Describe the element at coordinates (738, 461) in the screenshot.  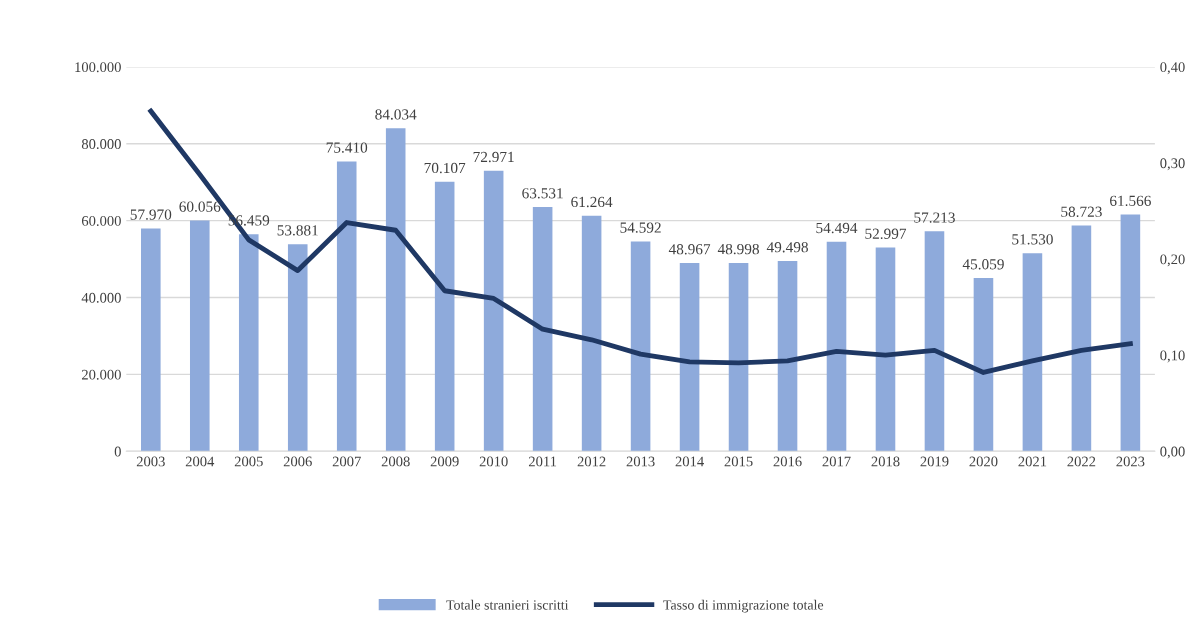
I see `x-tick-label: 2015` at that location.